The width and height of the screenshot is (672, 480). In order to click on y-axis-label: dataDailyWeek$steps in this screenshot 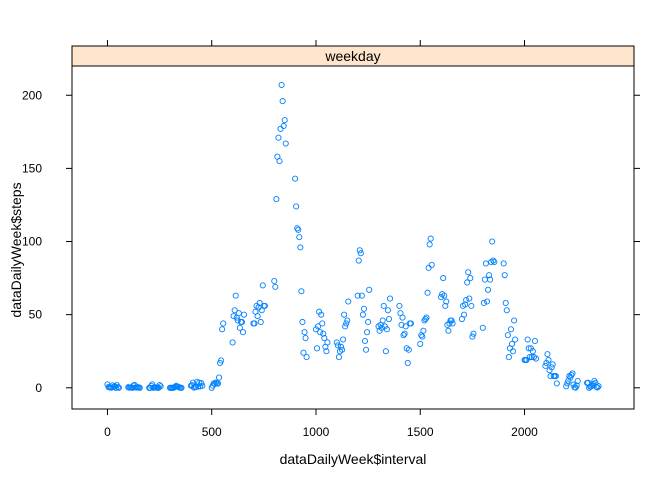, I will do `click(16, 249)`.